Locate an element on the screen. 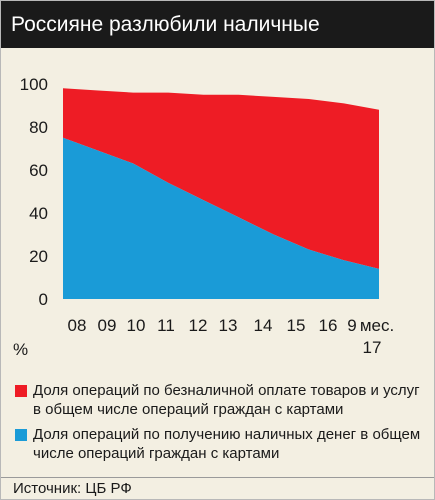  y-tick-label: 100 is located at coordinates (34, 84).